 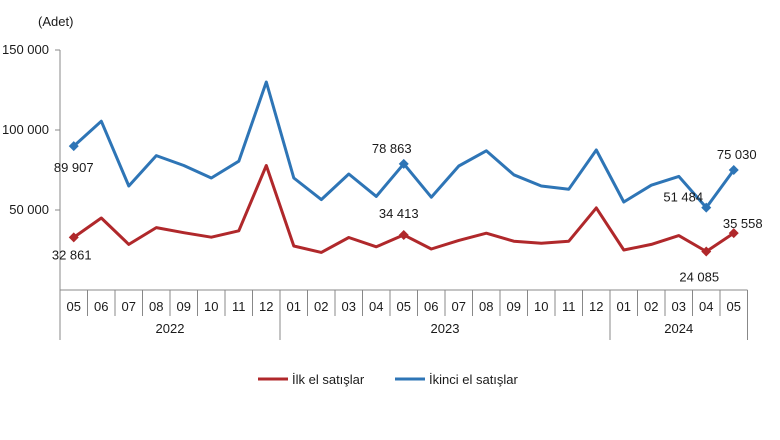 I want to click on legend-label-1: İlk el satışlar, so click(x=328, y=379).